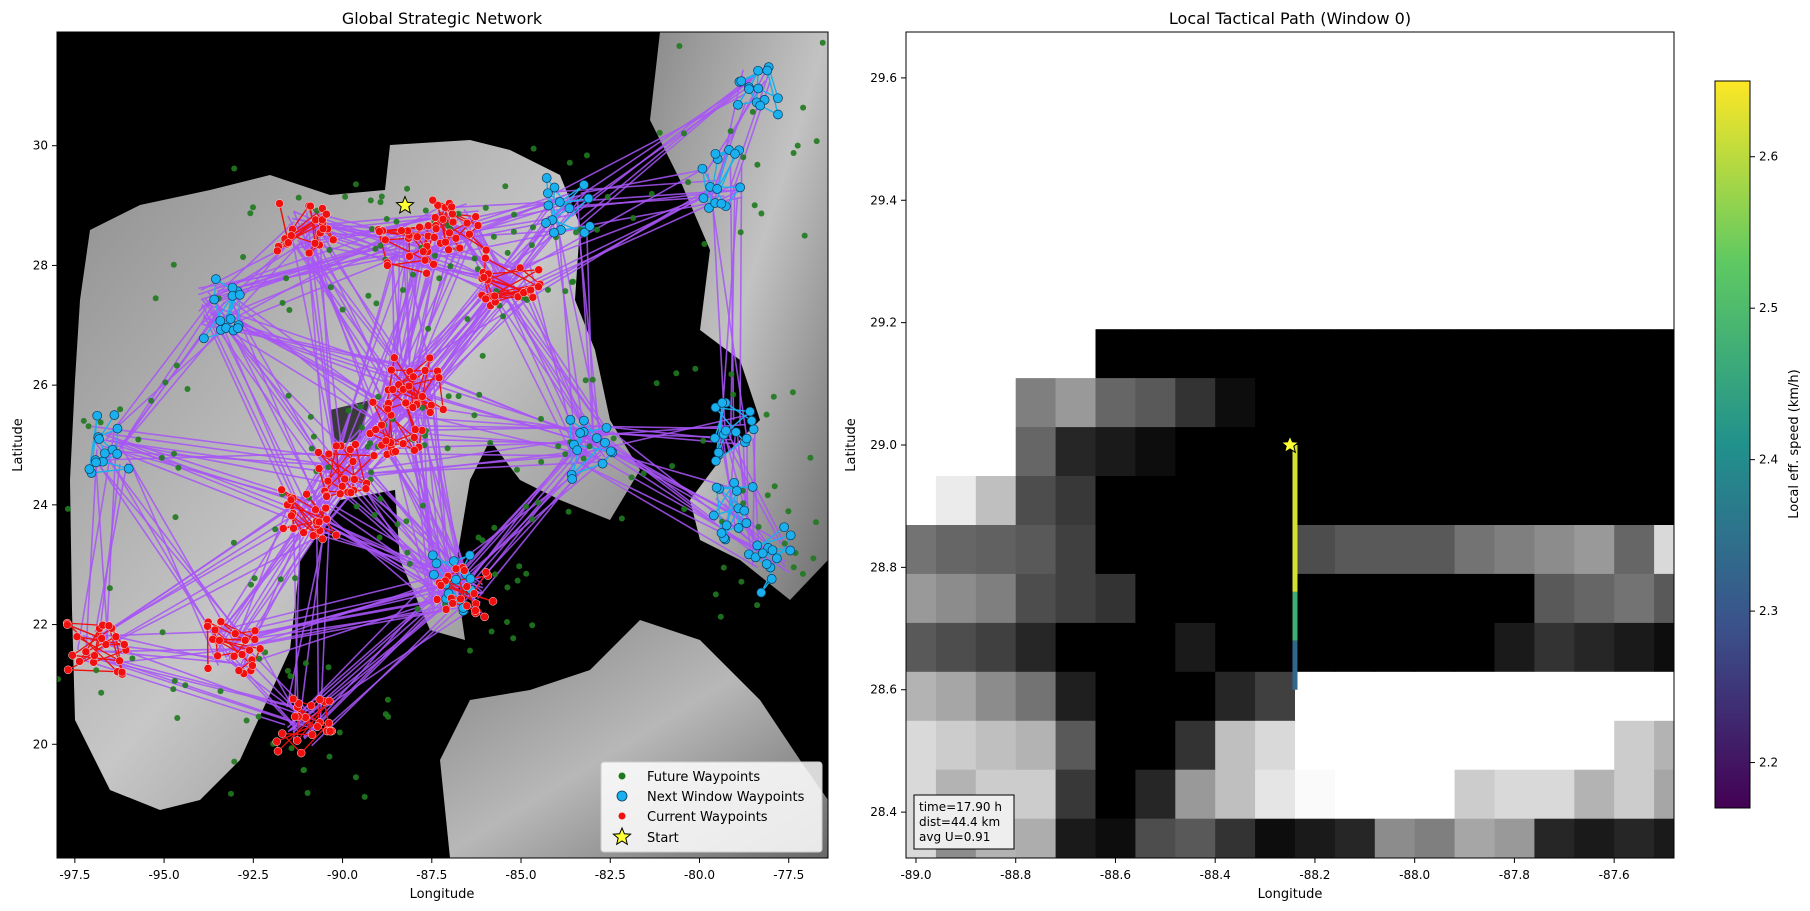  I want to click on local-x-tick-label: -88.4, so click(1215, 875).